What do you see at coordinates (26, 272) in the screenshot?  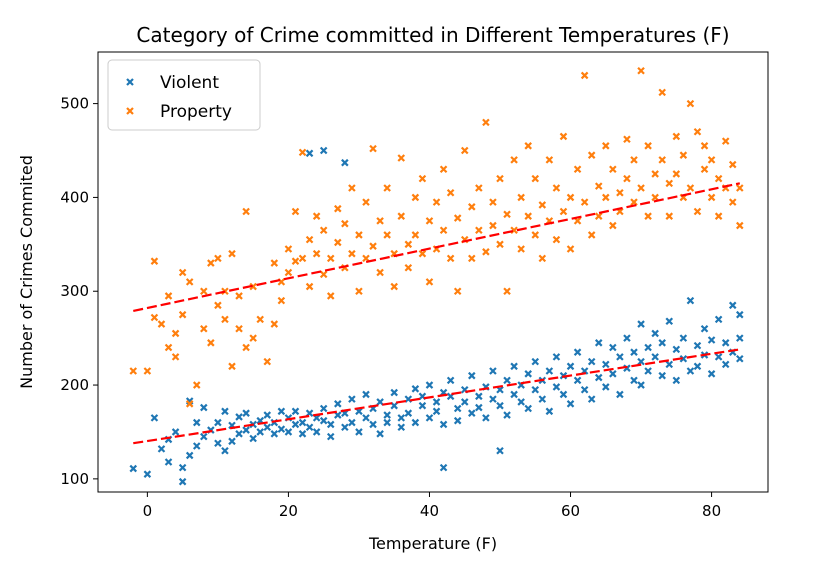 I see `y-axis-label: Number of Crimes Commited` at bounding box center [26, 272].